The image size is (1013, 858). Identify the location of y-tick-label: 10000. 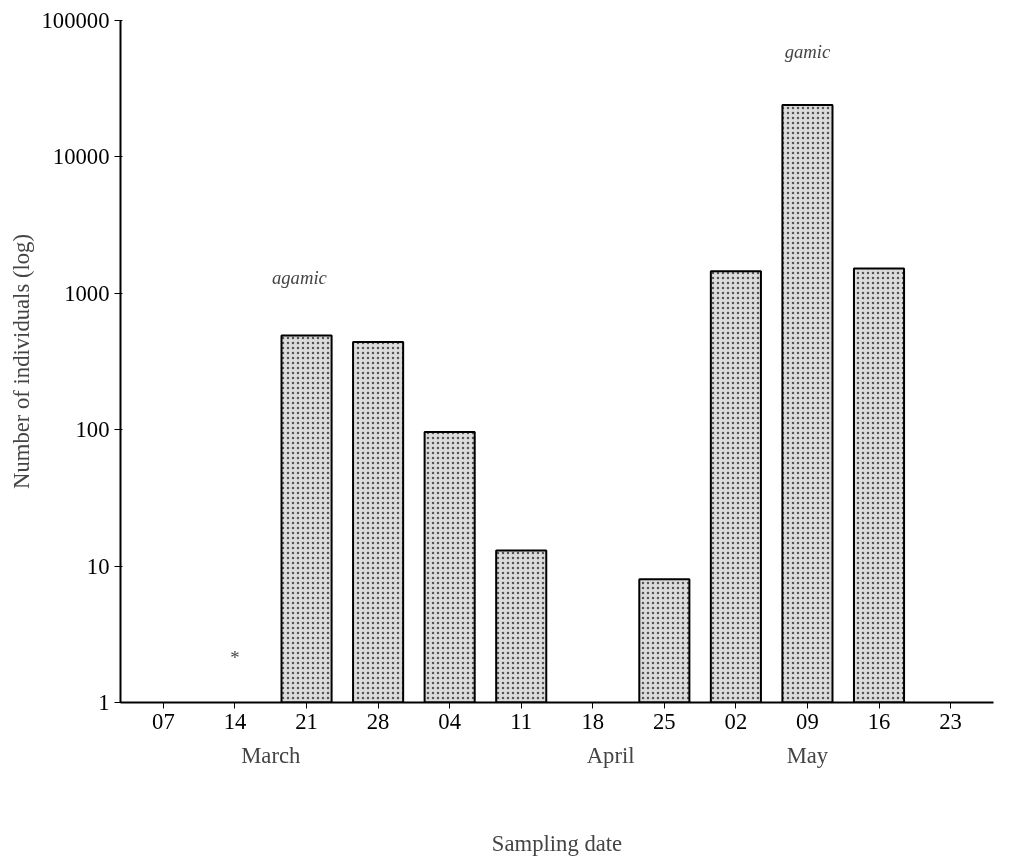
(81, 157).